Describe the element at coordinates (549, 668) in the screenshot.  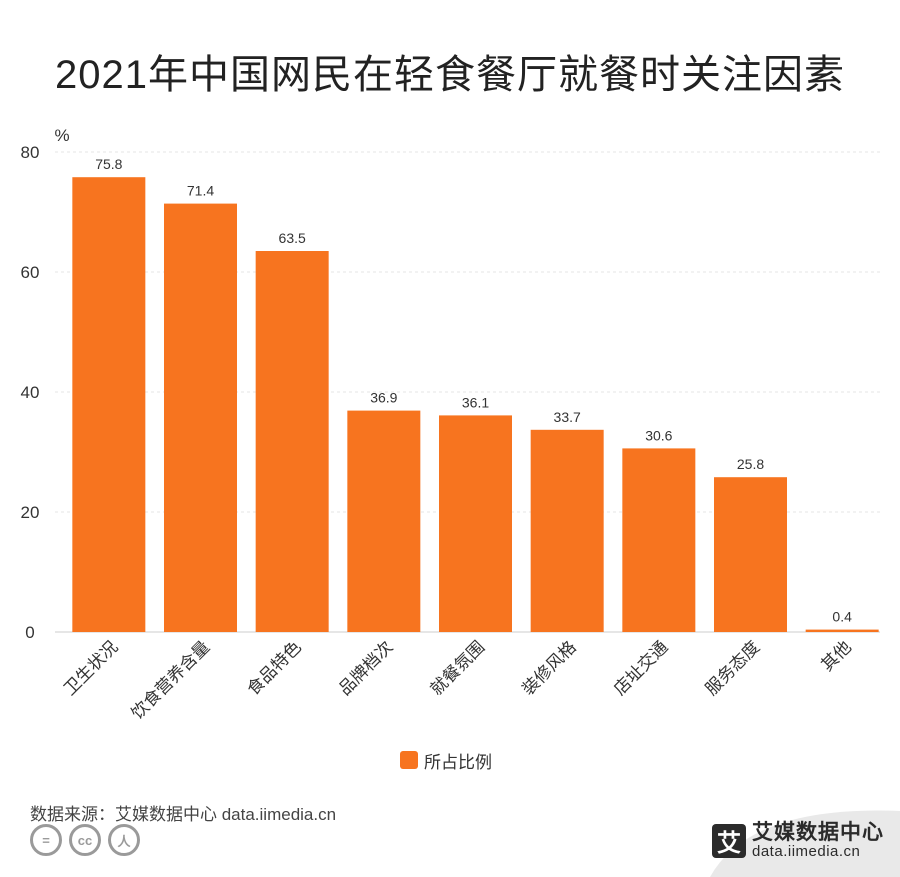
I see `x-tick-label: 装修风格` at that location.